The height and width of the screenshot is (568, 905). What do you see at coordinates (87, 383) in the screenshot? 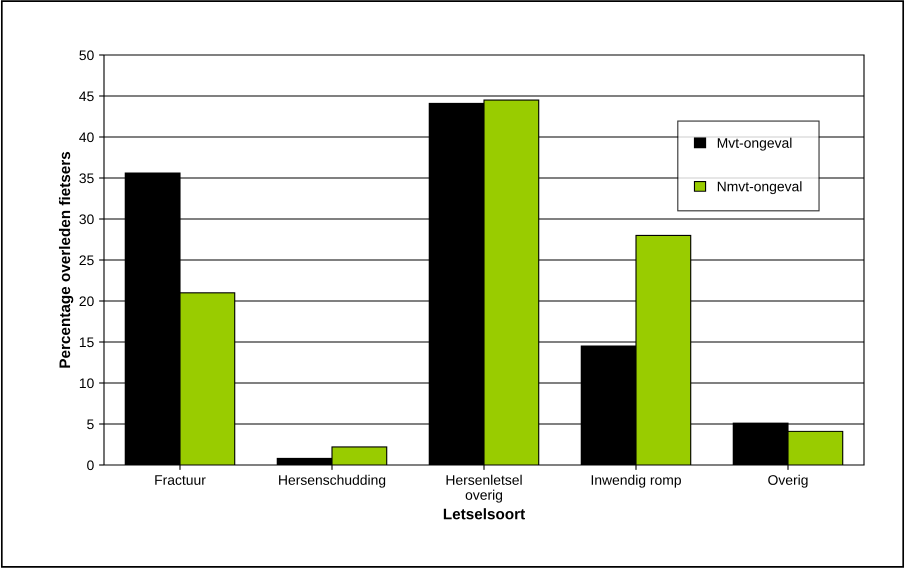
I see `y-tick-label: 10` at bounding box center [87, 383].